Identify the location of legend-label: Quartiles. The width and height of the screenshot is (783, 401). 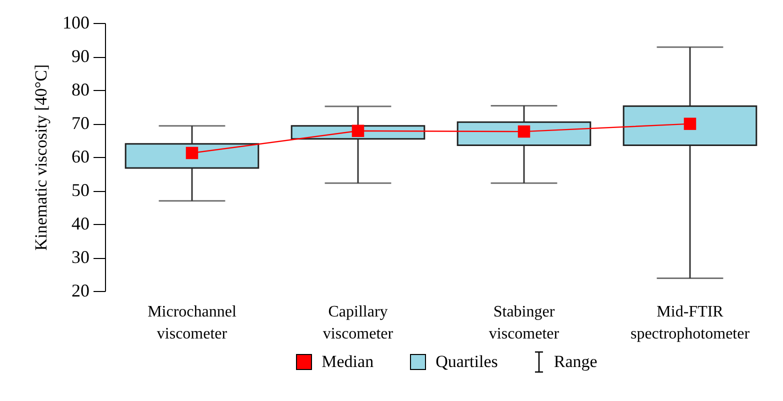
(467, 362).